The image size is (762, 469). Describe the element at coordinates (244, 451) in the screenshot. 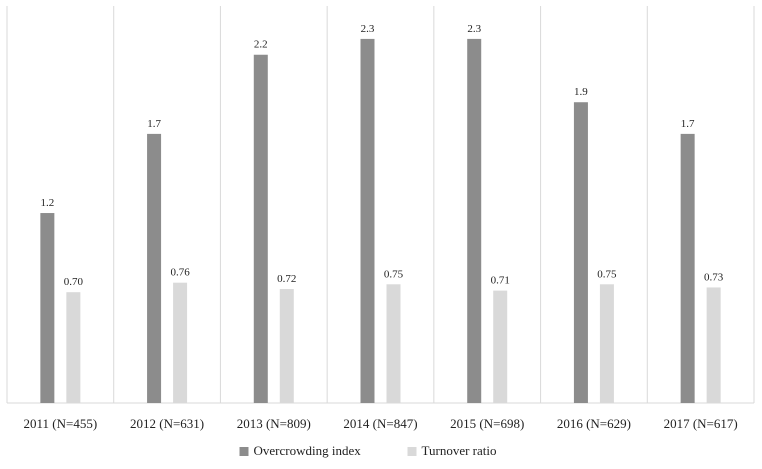

I see `legend-swatch-overcrowding-index` at that location.